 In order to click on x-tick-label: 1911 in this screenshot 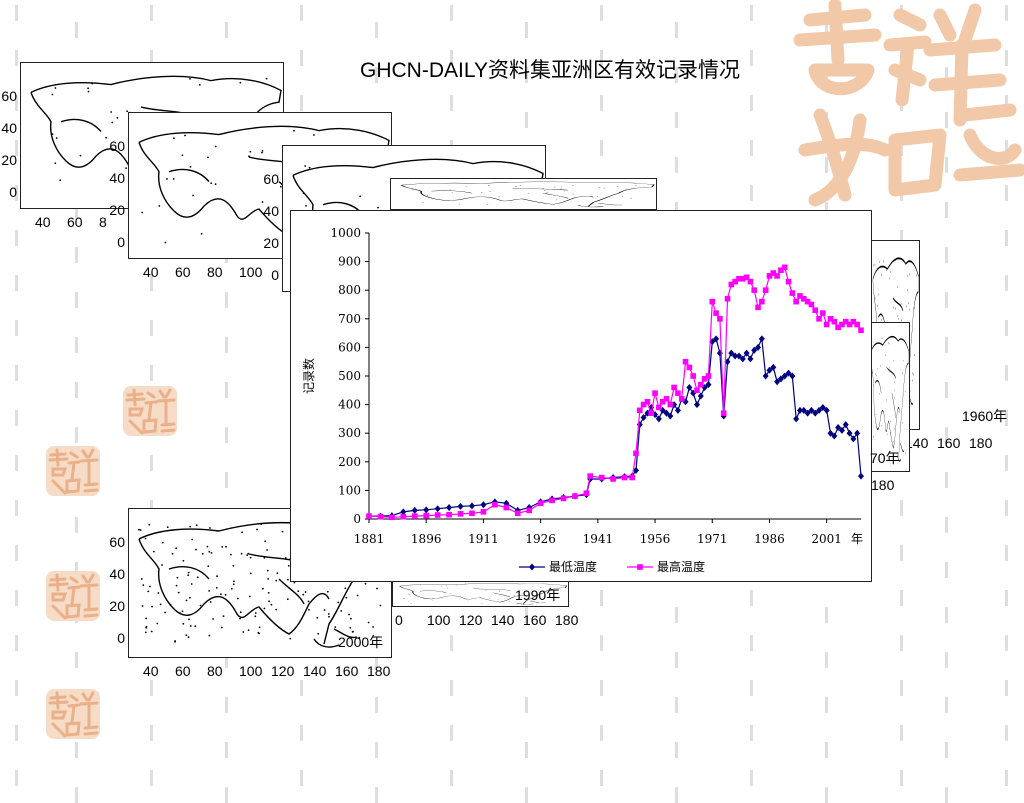, I will do `click(483, 539)`.